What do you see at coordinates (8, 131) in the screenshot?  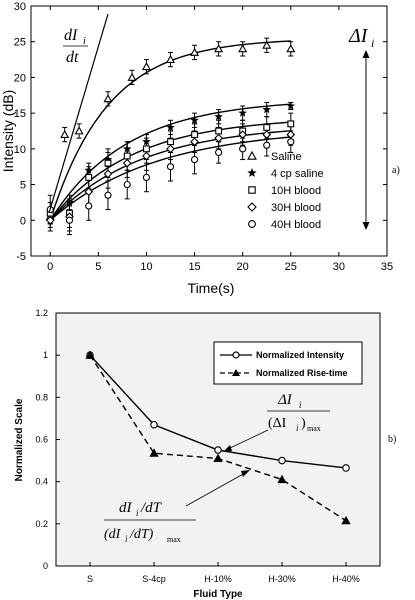 I see `plot-a-y-axis-label: Intensity (dB)` at bounding box center [8, 131].